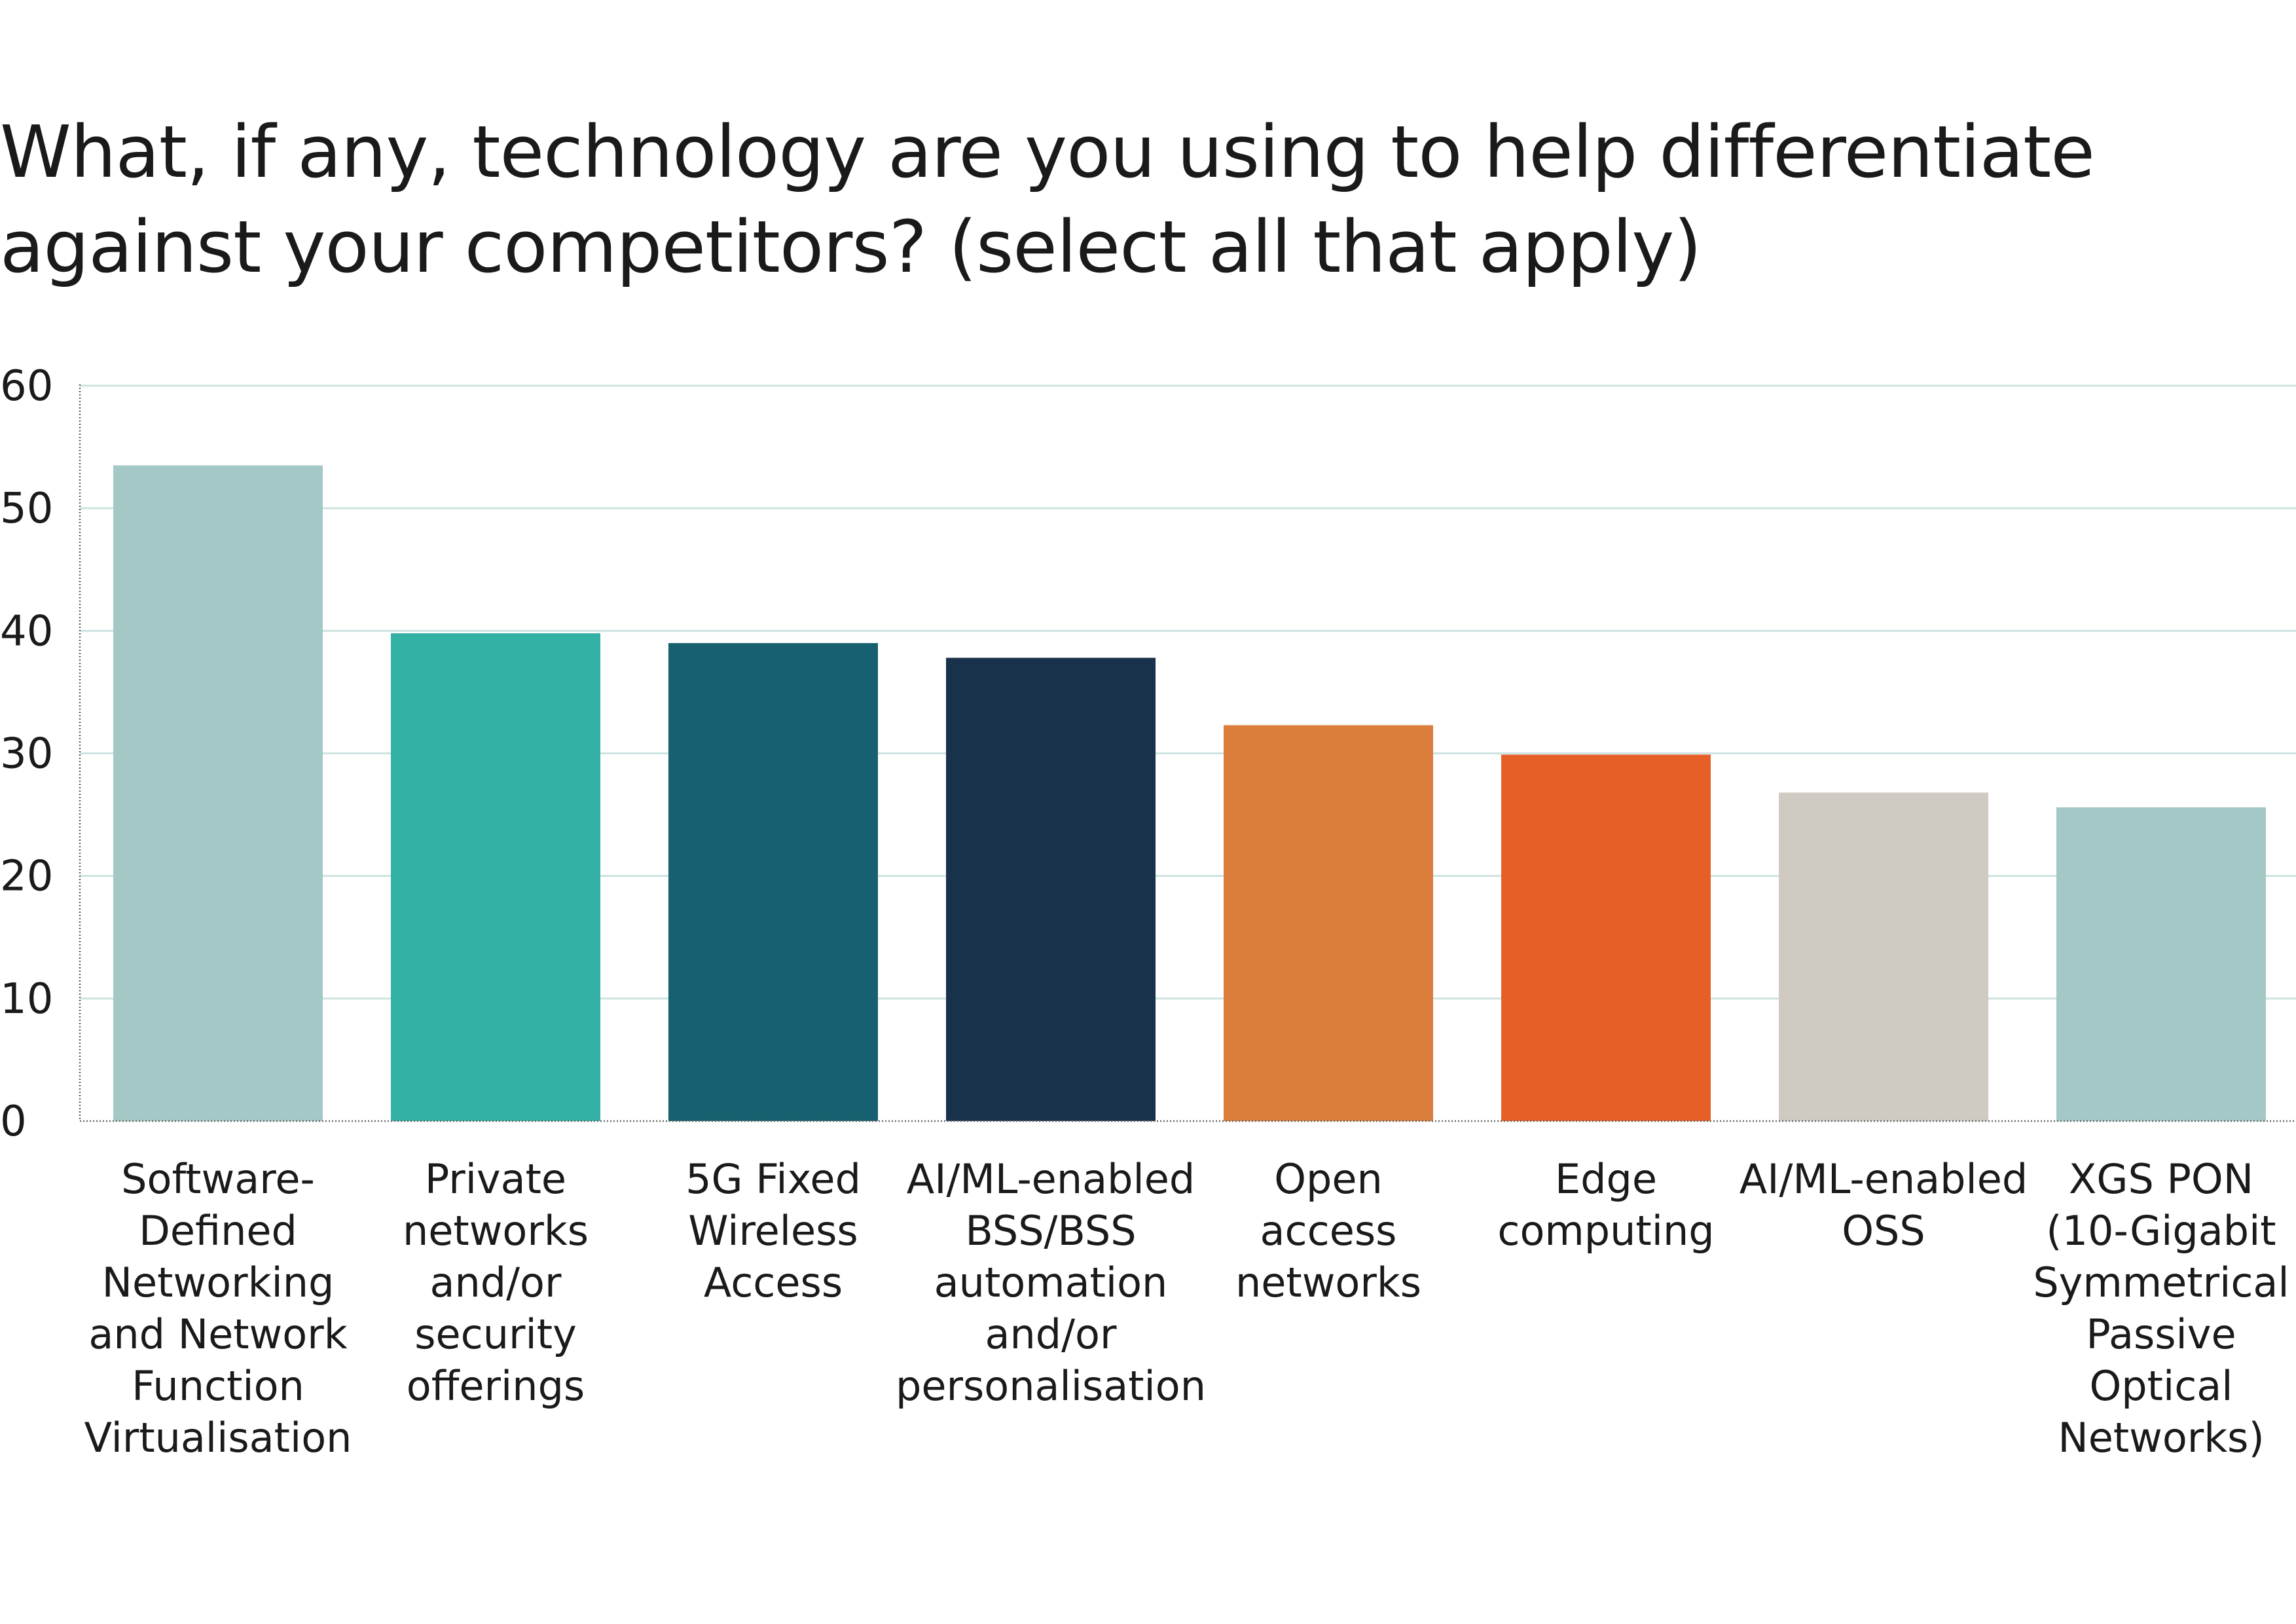  I want to click on x-label-line: offerings, so click(496, 1386).